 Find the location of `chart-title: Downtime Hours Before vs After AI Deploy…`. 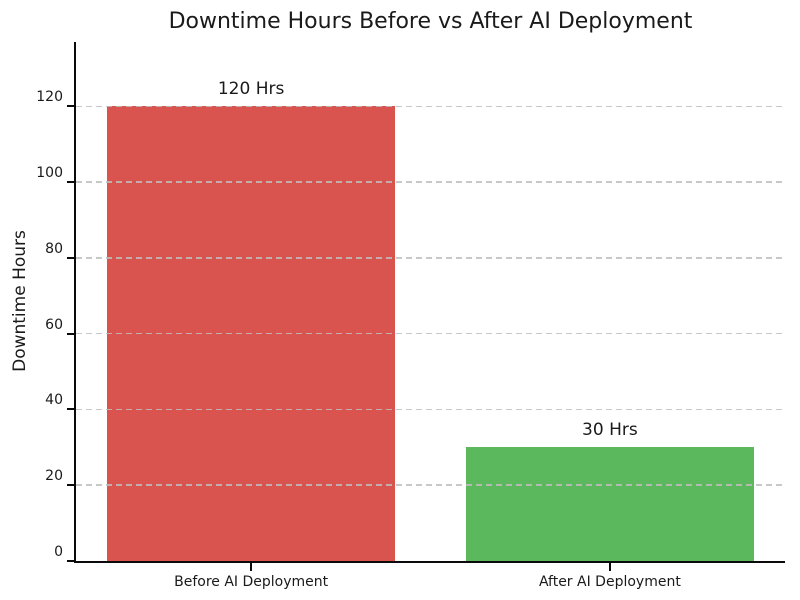

chart-title: Downtime Hours Before vs After AI Deploy… is located at coordinates (430, 21).